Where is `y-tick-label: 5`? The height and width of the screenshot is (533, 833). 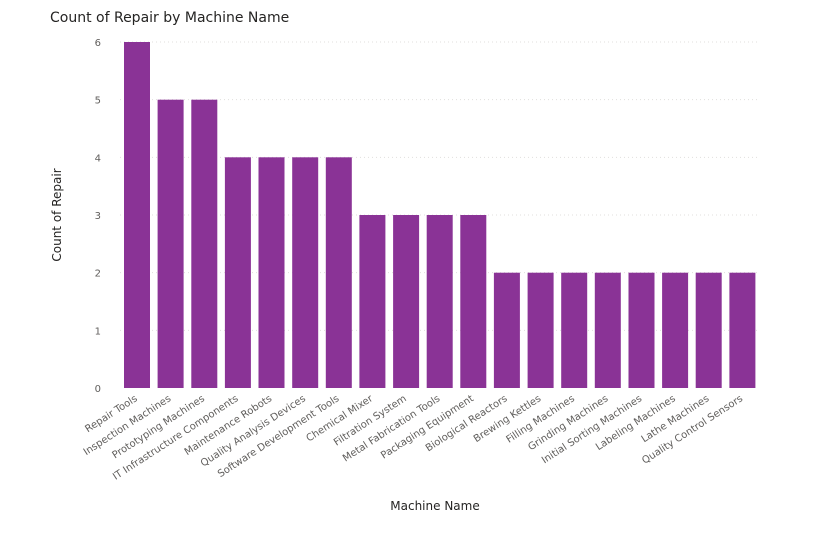
y-tick-label: 5 is located at coordinates (98, 101).